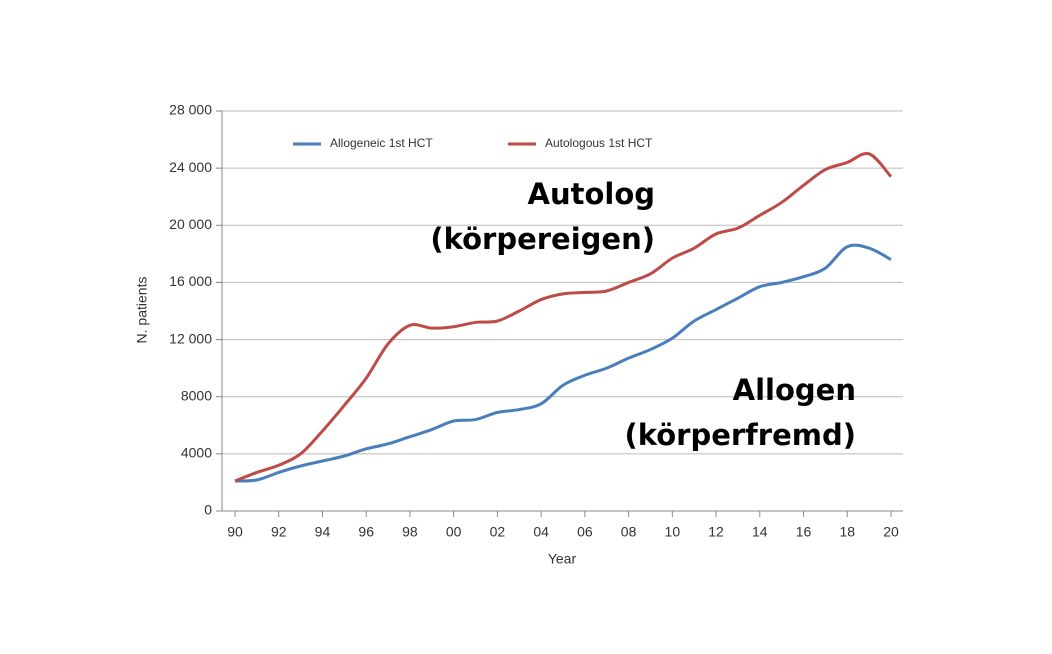 The height and width of the screenshot is (654, 1052). What do you see at coordinates (190, 167) in the screenshot?
I see `y-tick-label: 24 000` at bounding box center [190, 167].